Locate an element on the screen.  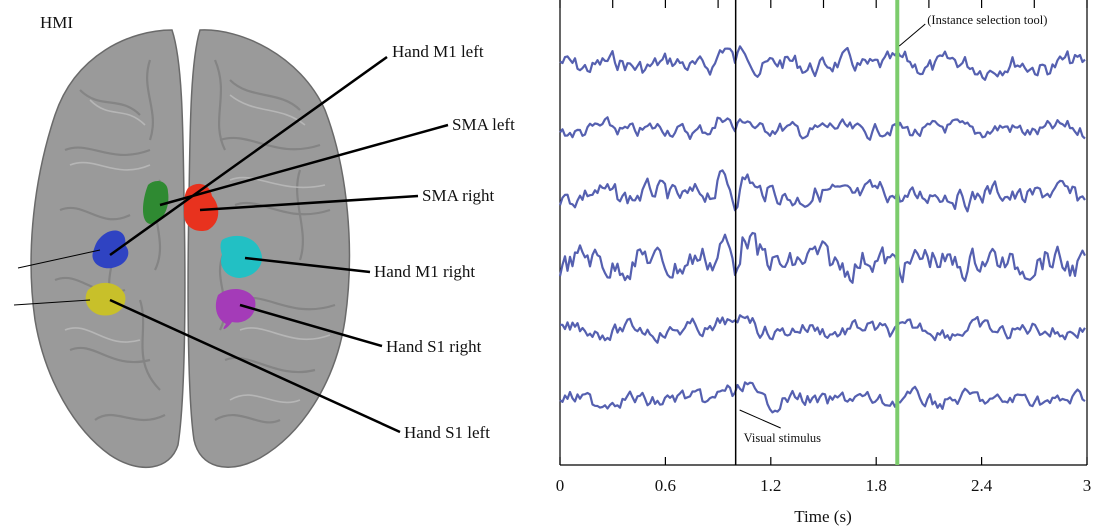
x-tick-label: 0.6 is located at coordinates (665, 485).